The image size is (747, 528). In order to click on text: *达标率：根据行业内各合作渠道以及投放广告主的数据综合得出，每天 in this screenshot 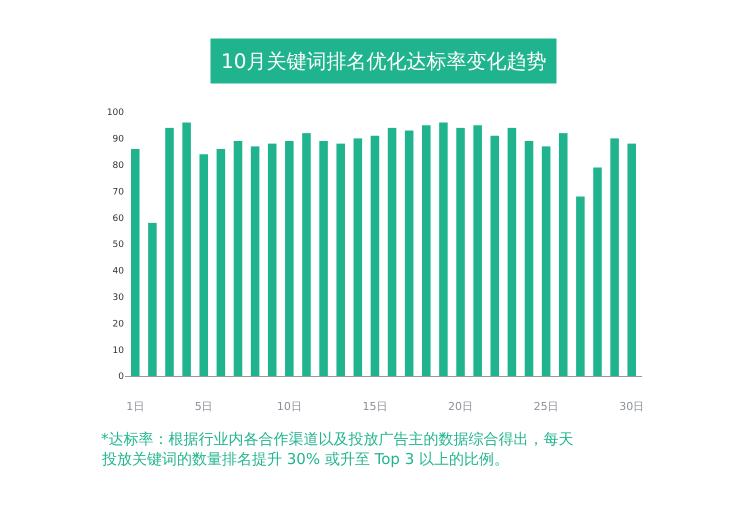, I will do `click(337, 439)`.